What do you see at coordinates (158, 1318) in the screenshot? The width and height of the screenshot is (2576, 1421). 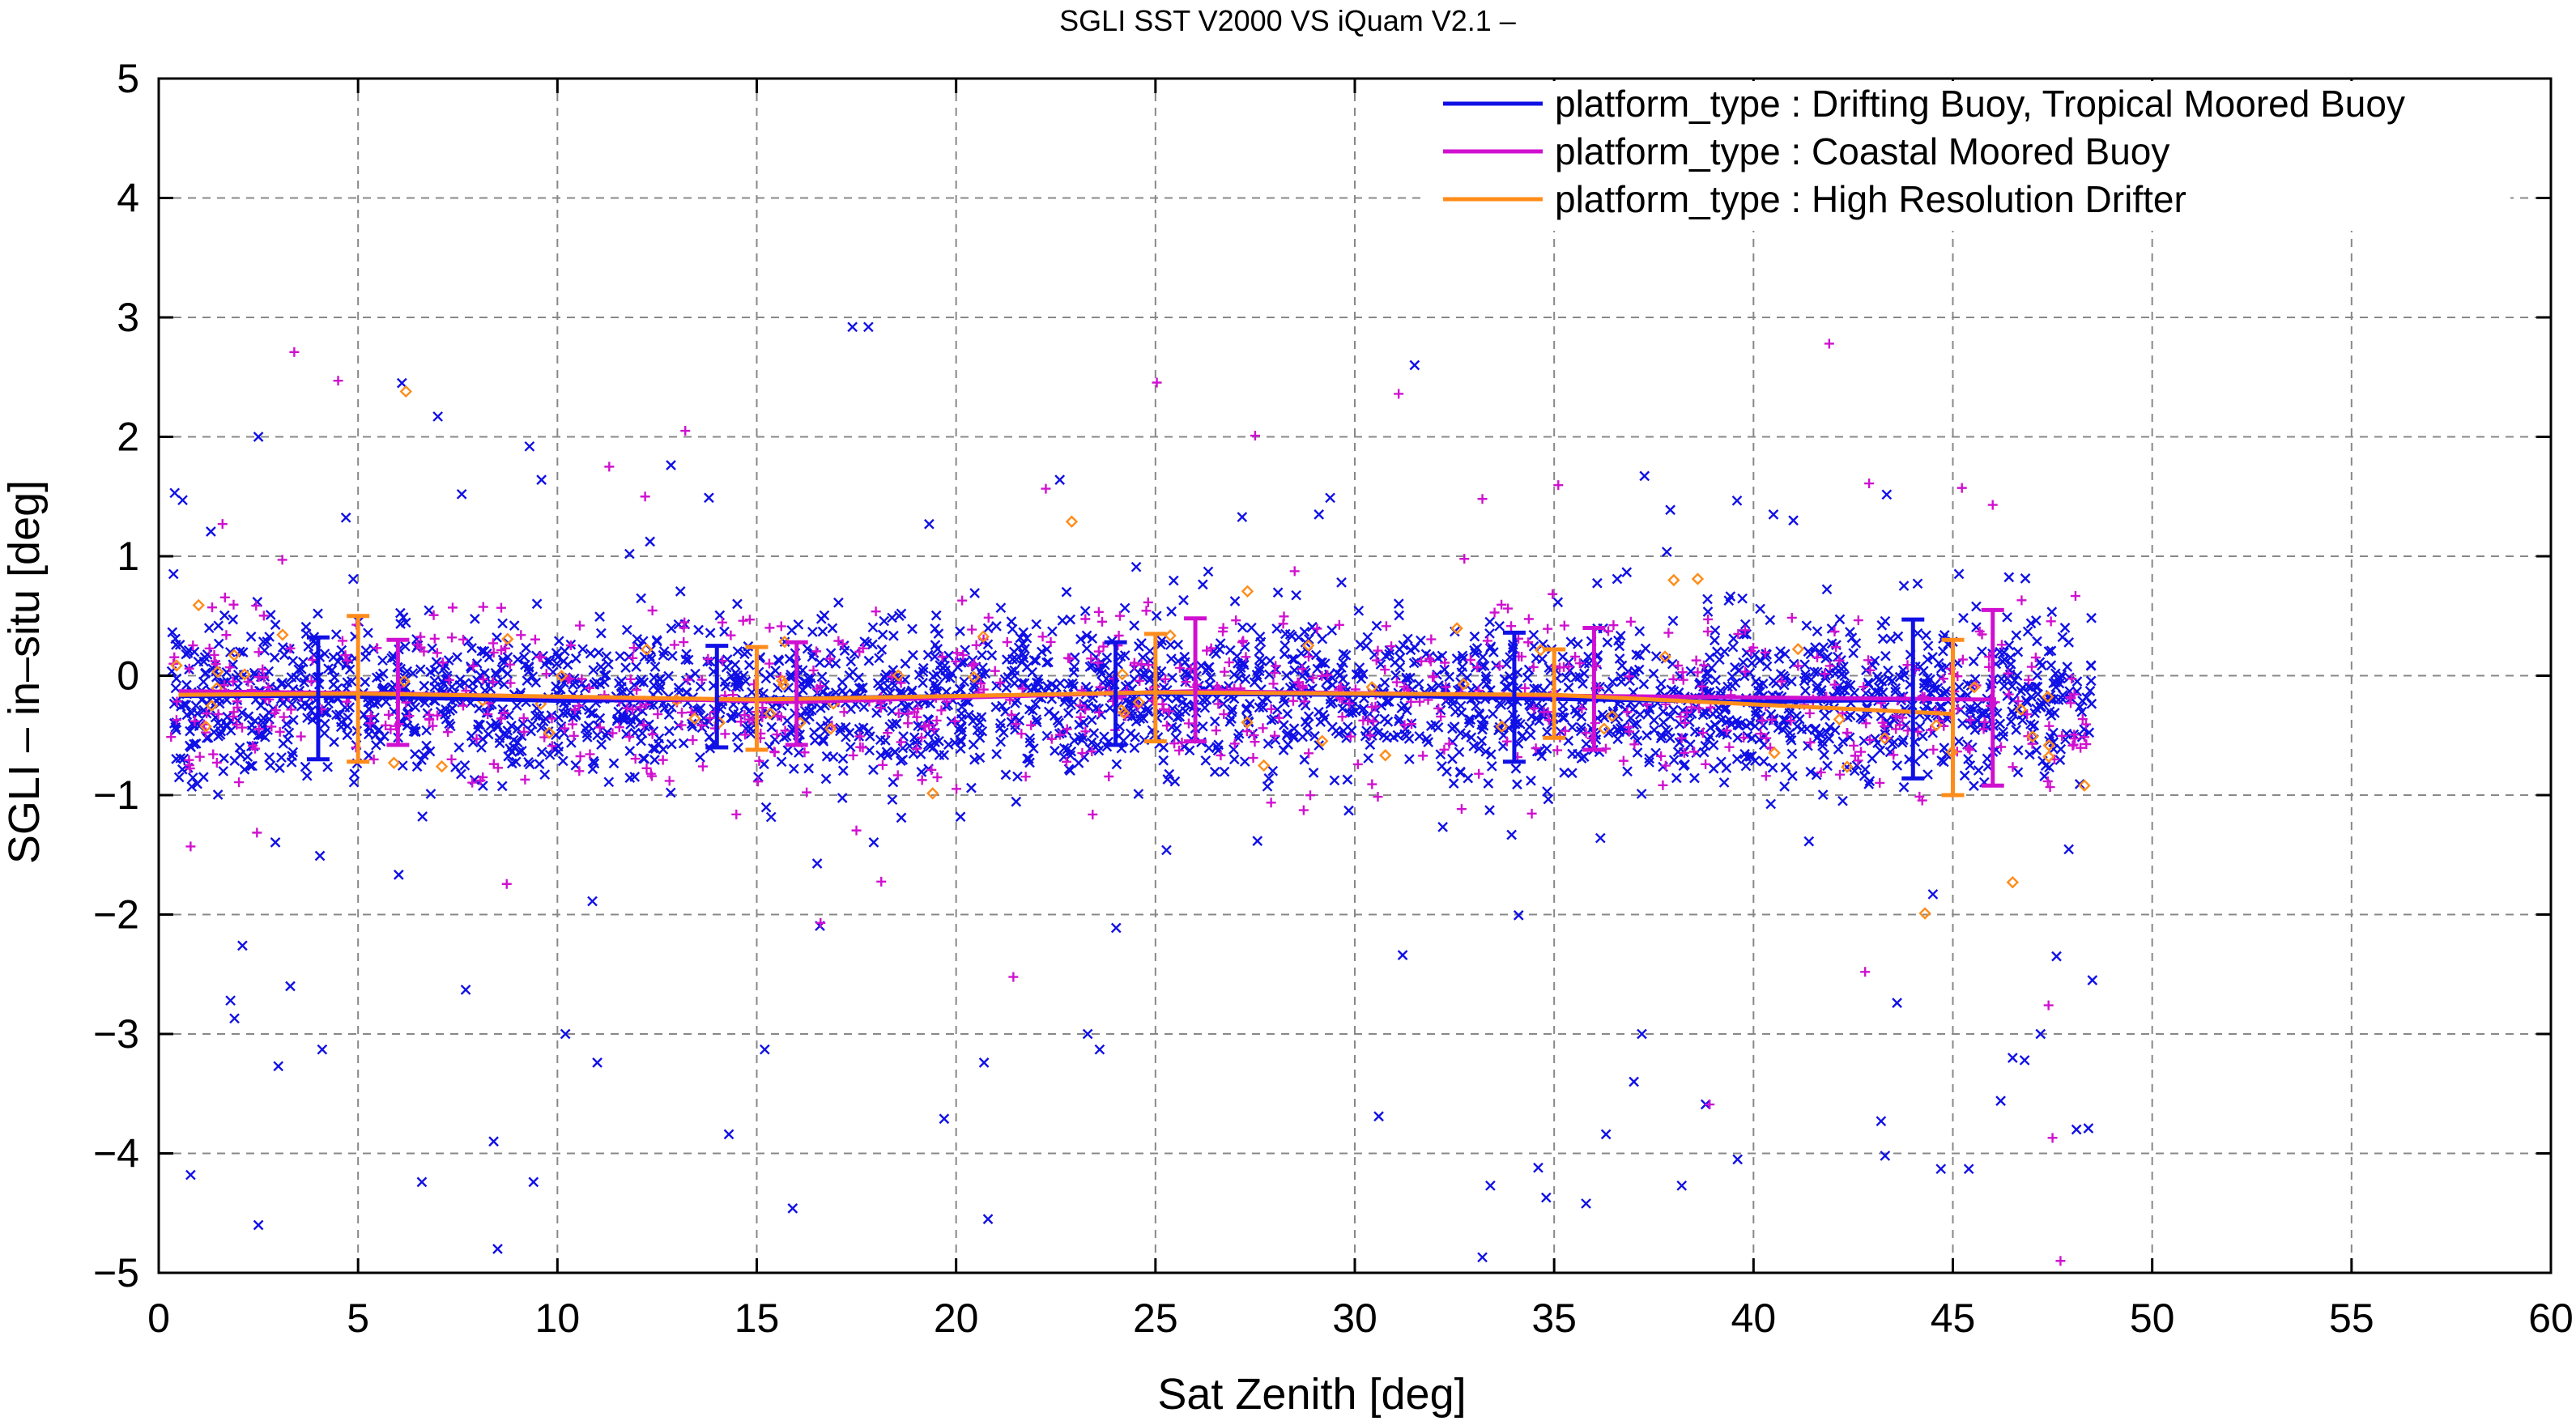 I see `x-tick-label: 0` at bounding box center [158, 1318].